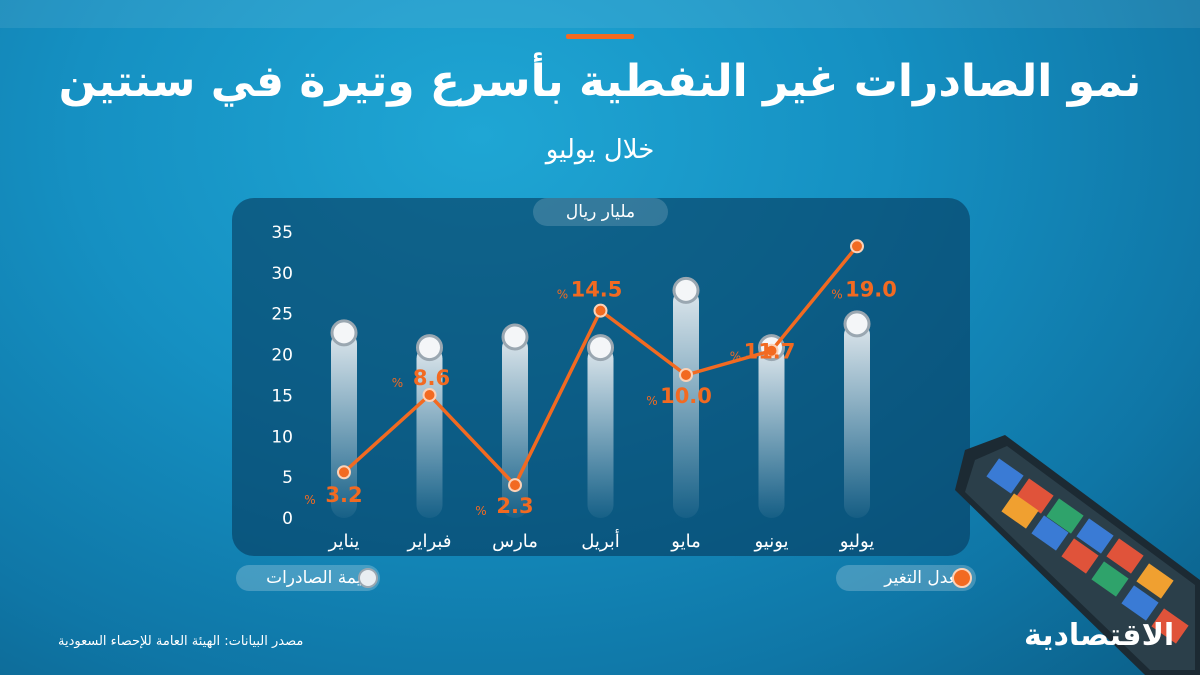 The image size is (1200, 675). Describe the element at coordinates (287, 519) in the screenshot. I see `y-tick-label: 0` at that location.